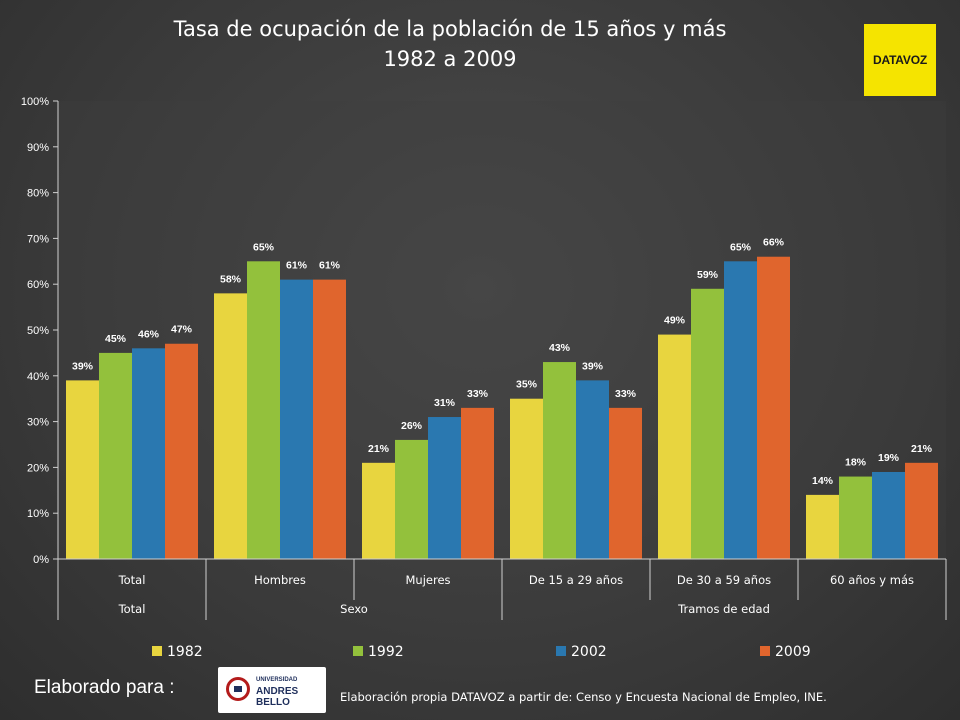 The height and width of the screenshot is (720, 960). I want to click on datavoz-logo: DATAVOZ, so click(900, 60).